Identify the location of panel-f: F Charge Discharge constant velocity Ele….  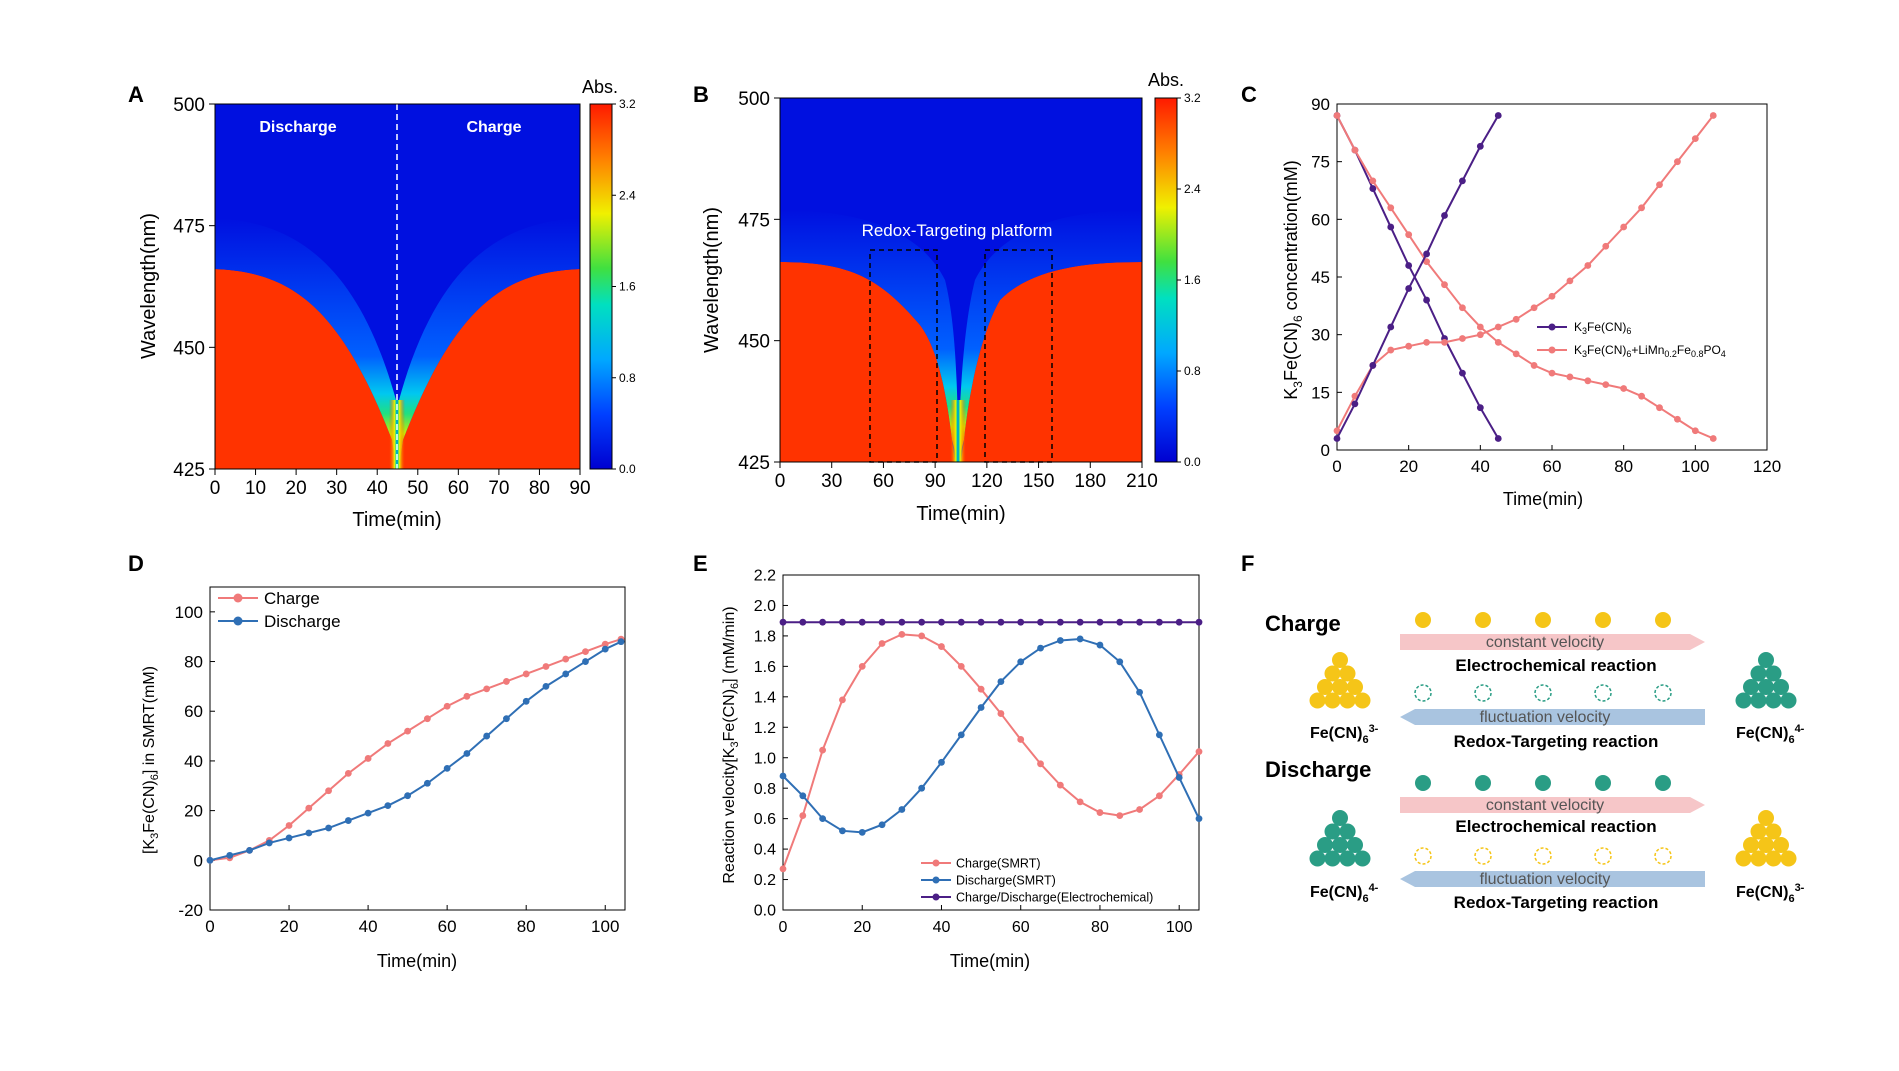
(1523, 731).